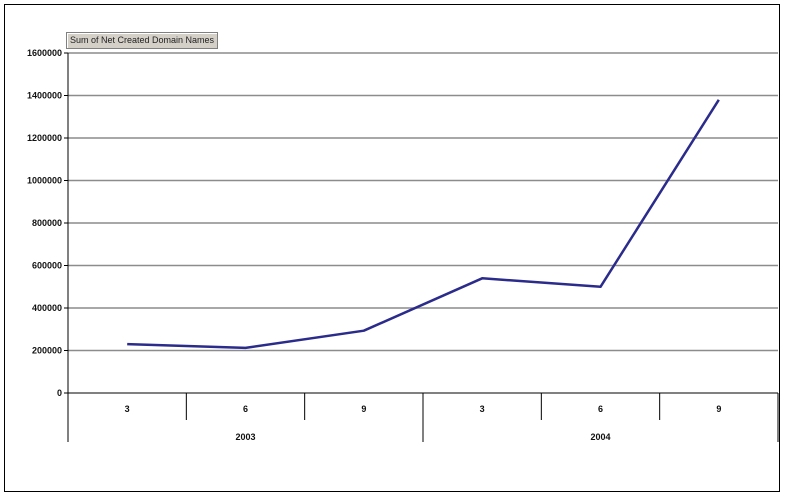 This screenshot has height=497, width=785. Describe the element at coordinates (59, 393) in the screenshot. I see `y-tick-label: 0` at that location.